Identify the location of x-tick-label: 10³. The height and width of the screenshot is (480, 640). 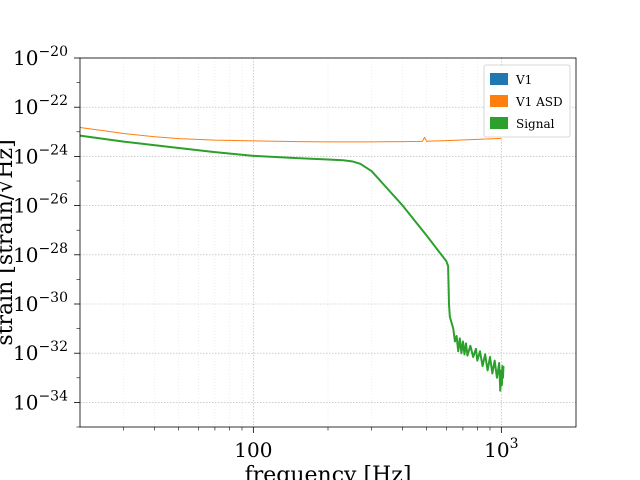
(501, 449).